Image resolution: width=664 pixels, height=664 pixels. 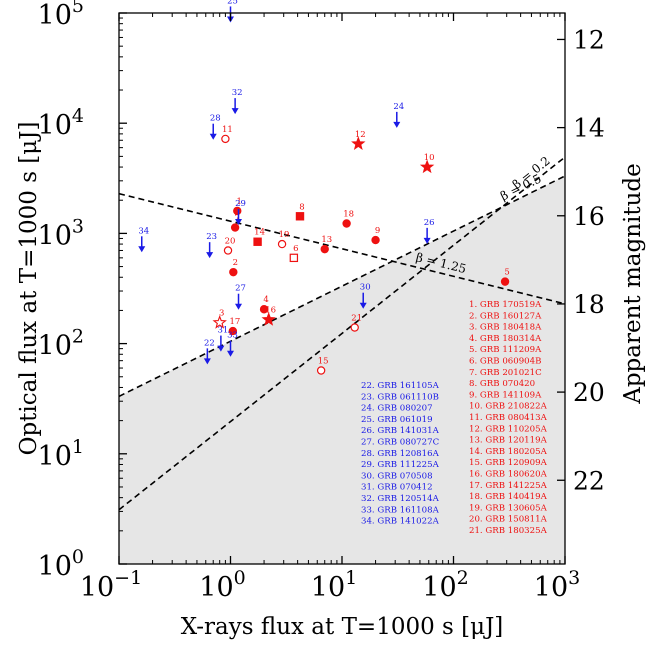 What do you see at coordinates (508, 441) in the screenshot?
I see `detection-legend-entry: 13. GRB 120119A` at bounding box center [508, 441].